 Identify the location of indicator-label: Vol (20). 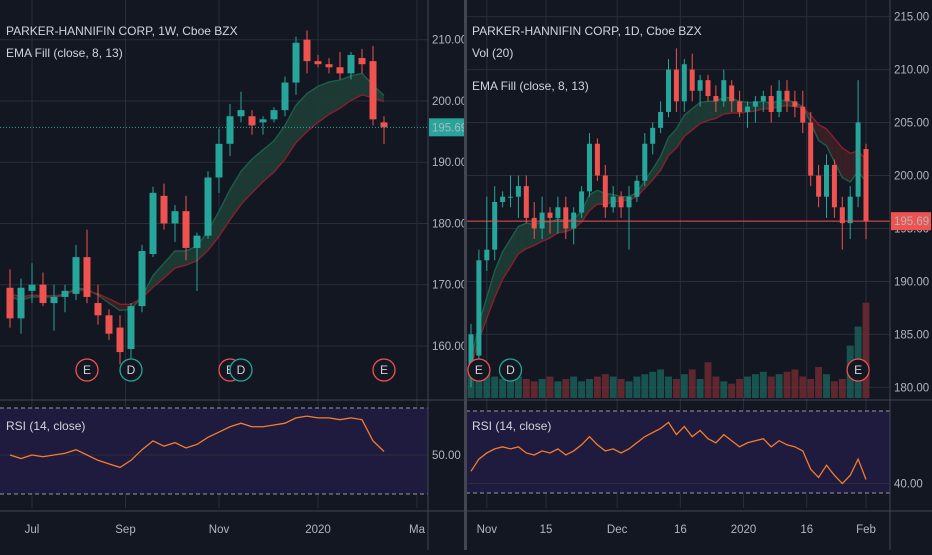
(492, 53).